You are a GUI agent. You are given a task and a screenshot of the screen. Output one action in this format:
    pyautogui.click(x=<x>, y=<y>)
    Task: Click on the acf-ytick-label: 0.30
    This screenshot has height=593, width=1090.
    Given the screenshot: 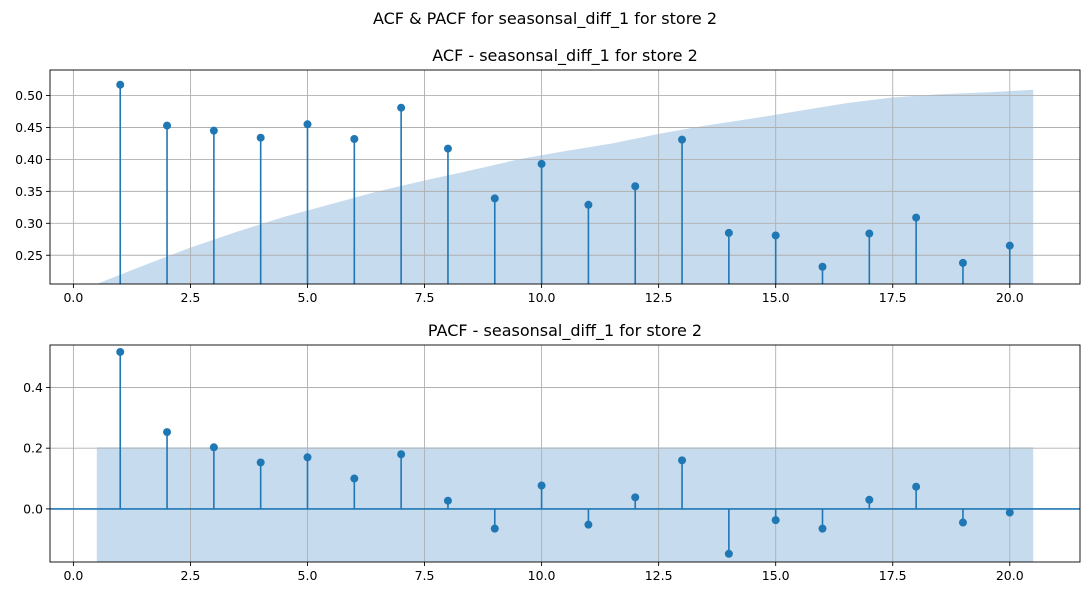 What is the action you would take?
    pyautogui.click(x=29, y=223)
    